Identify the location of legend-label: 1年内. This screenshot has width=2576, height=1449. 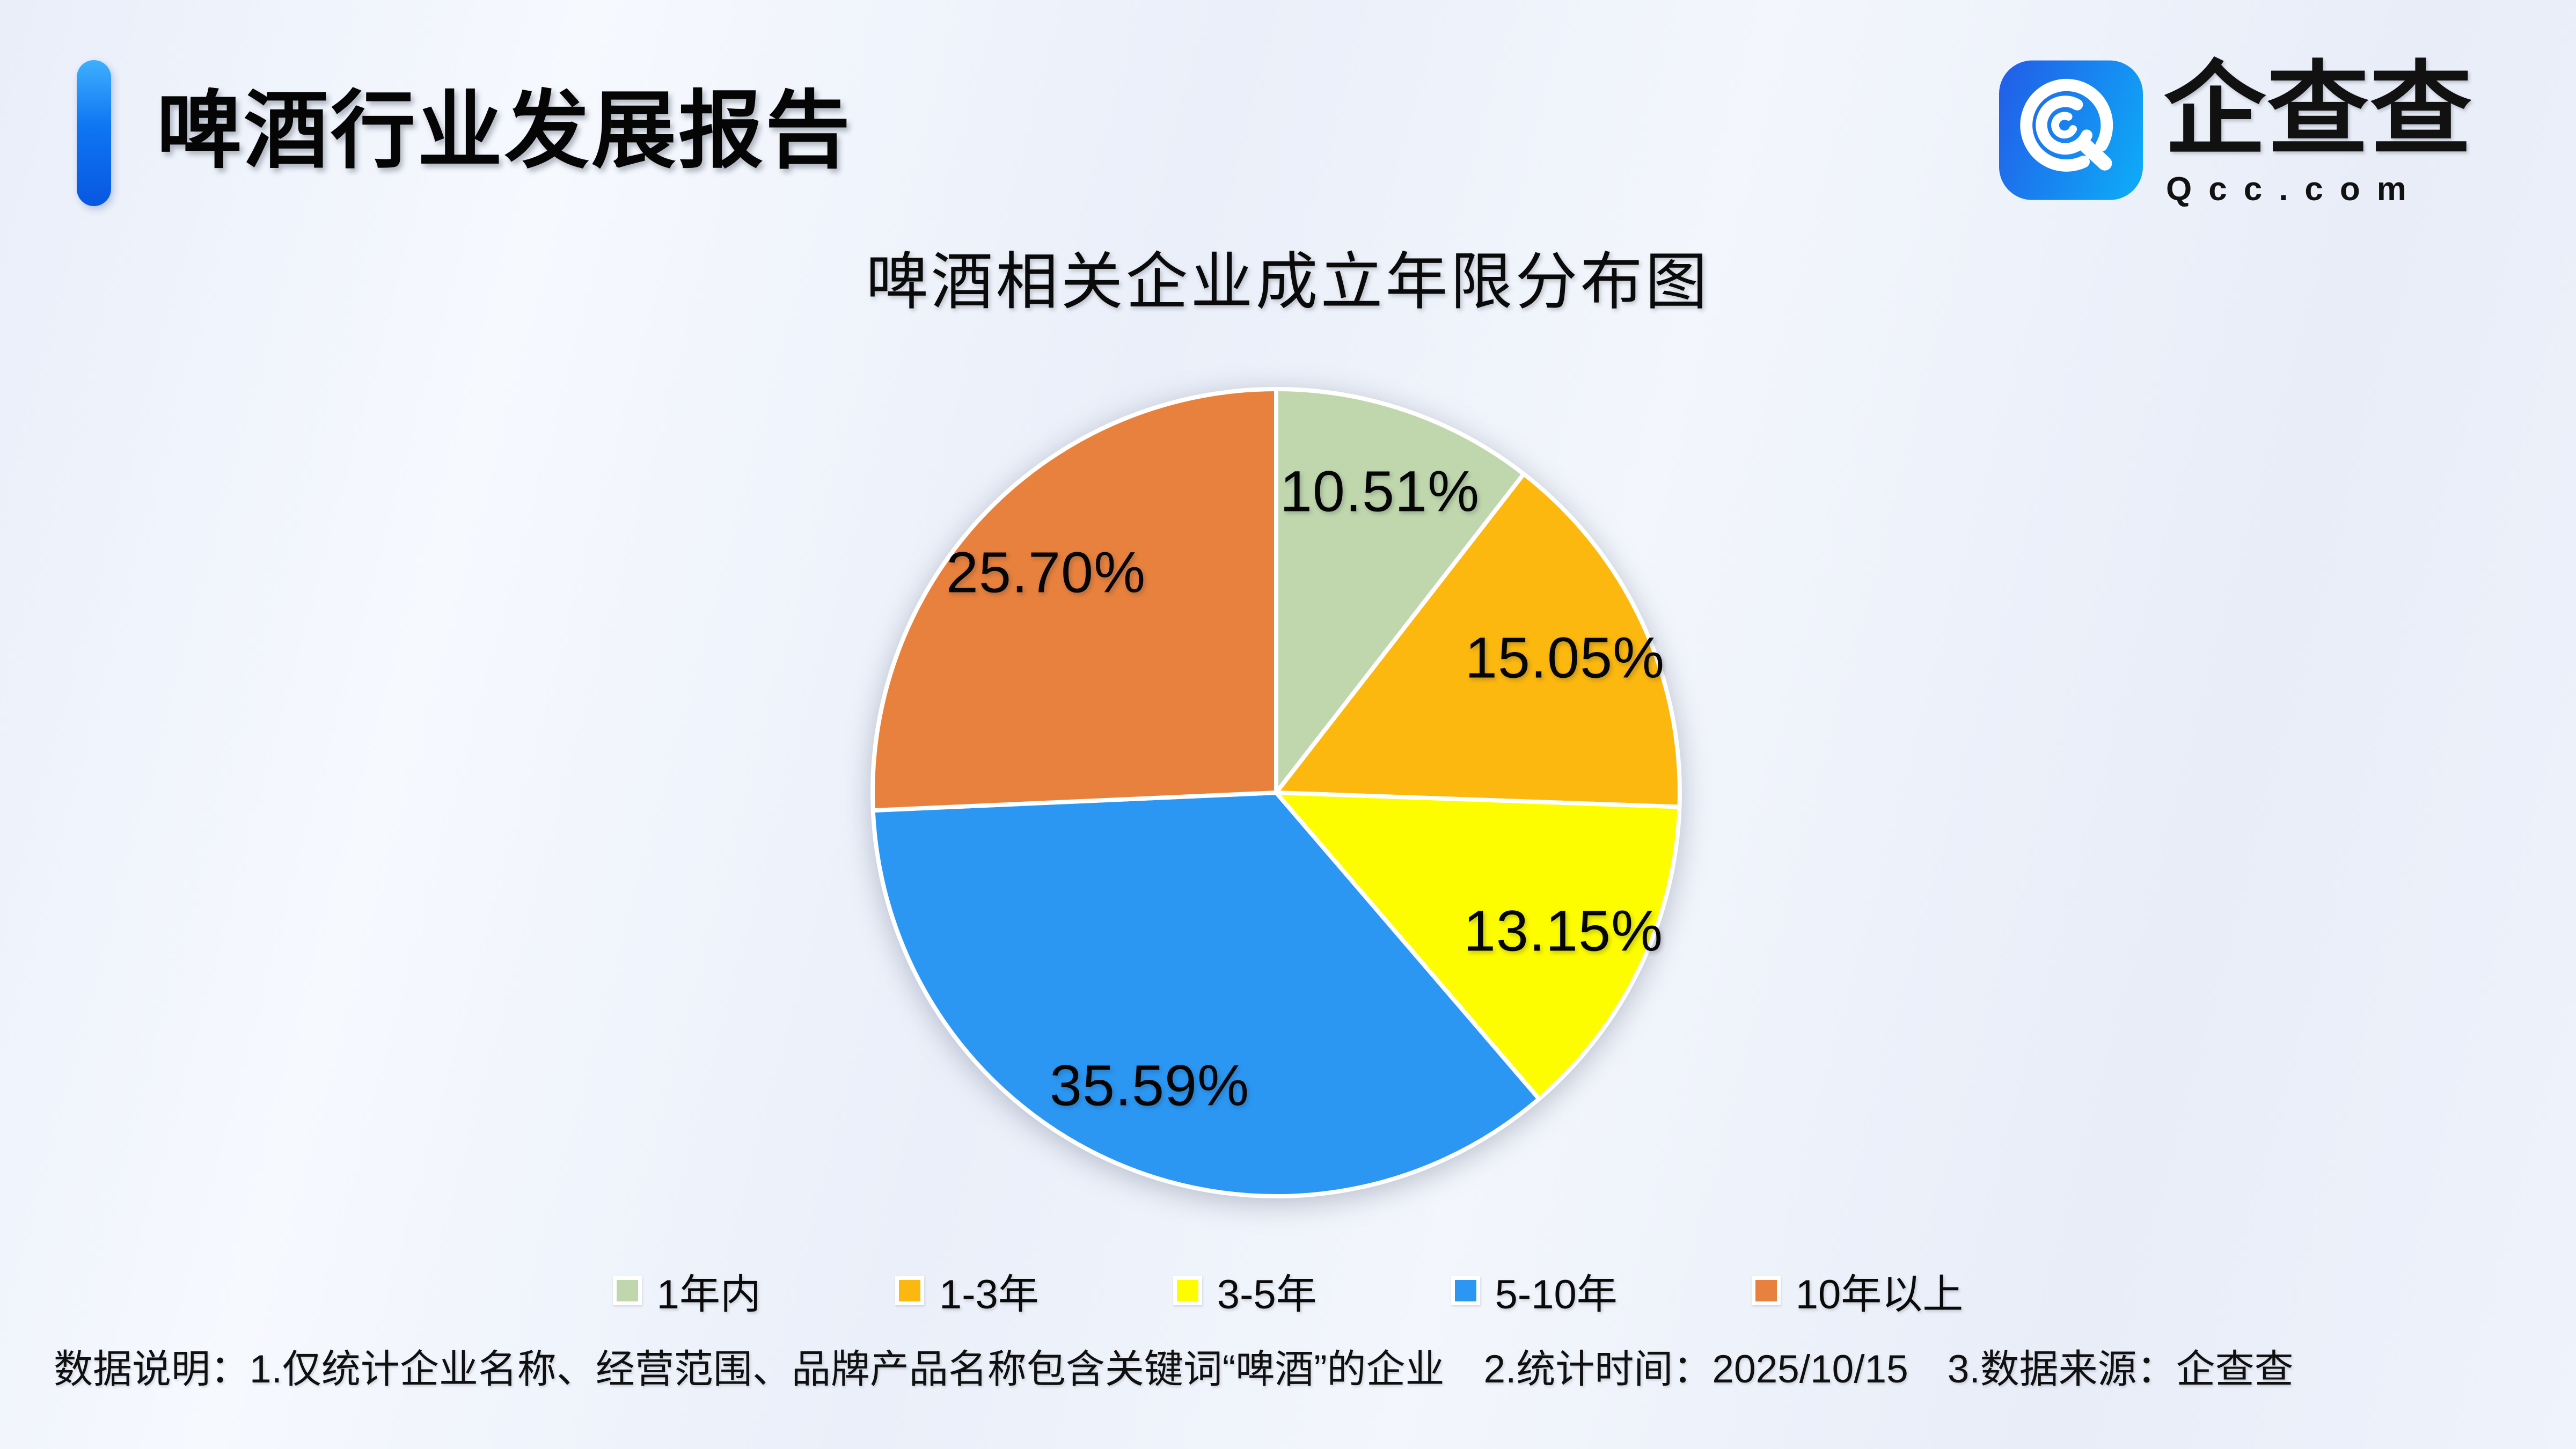
(708, 1295).